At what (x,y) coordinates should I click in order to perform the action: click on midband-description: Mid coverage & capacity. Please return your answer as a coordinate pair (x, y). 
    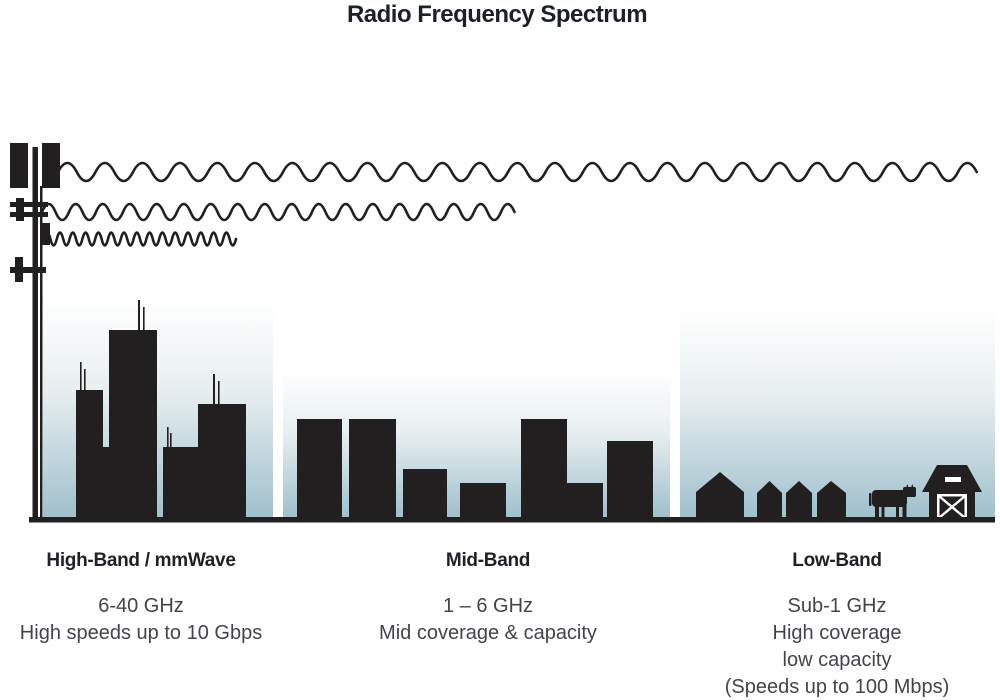
    Looking at the image, I should click on (488, 633).